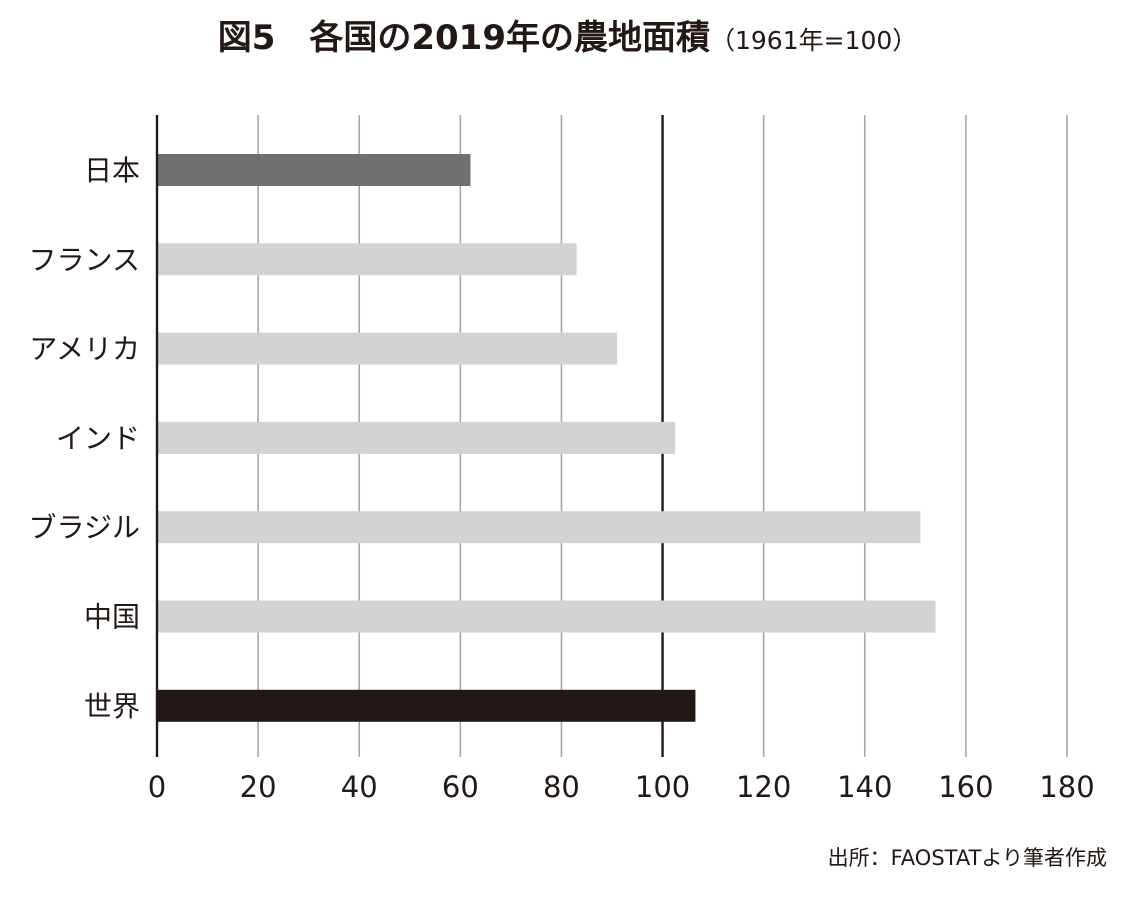  Describe the element at coordinates (460, 787) in the screenshot. I see `x-tick-label-60: 60` at that location.